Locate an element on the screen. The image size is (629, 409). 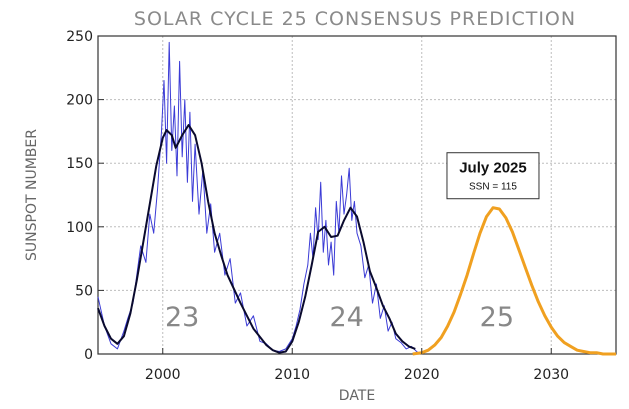
cycle-label: 25 is located at coordinates (497, 317).